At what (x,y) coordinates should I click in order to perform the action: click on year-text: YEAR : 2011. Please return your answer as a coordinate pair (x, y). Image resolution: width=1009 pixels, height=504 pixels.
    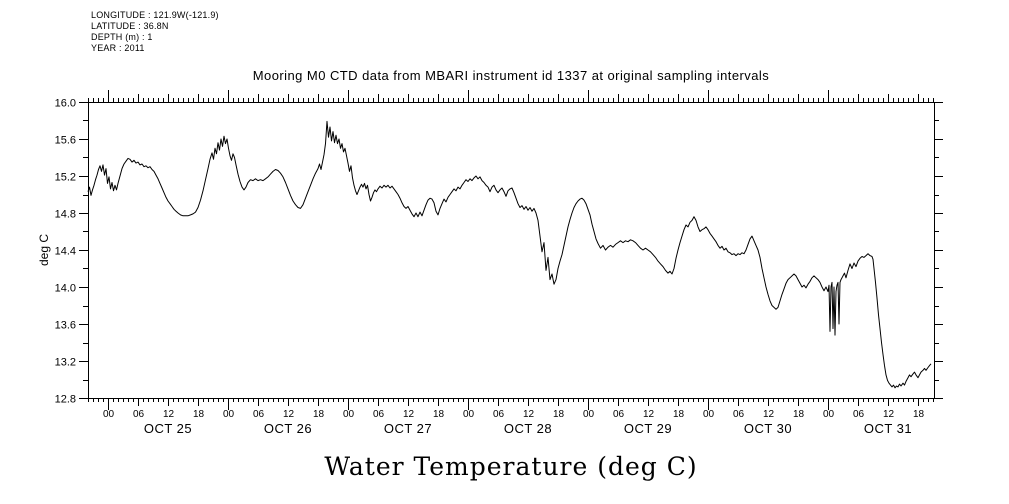
    Looking at the image, I should click on (118, 48).